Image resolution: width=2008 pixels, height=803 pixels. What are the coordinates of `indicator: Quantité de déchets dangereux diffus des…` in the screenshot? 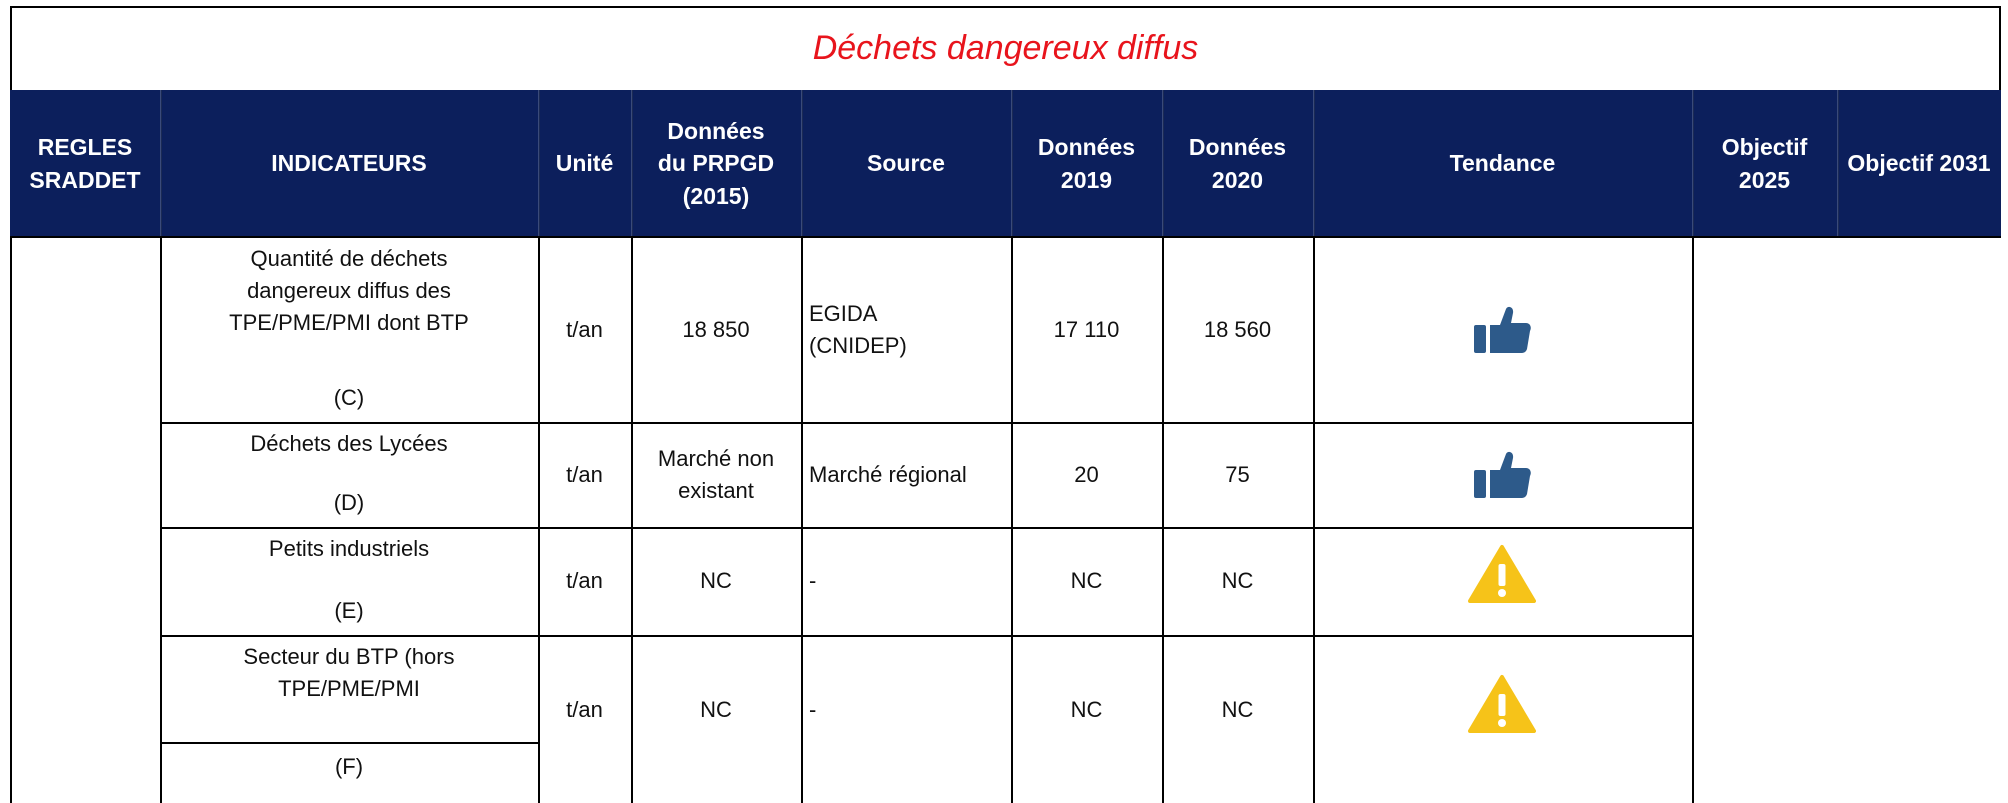 It's located at (349, 290).